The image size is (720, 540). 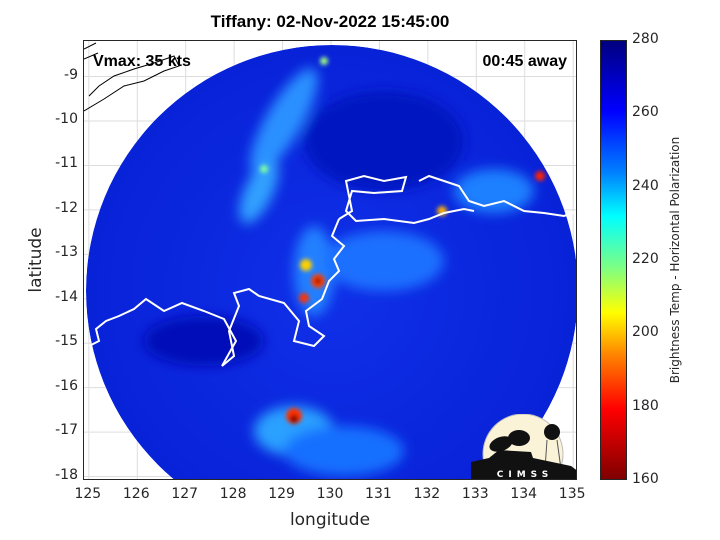 What do you see at coordinates (66, 207) in the screenshot?
I see `y-tick-label: -12` at bounding box center [66, 207].